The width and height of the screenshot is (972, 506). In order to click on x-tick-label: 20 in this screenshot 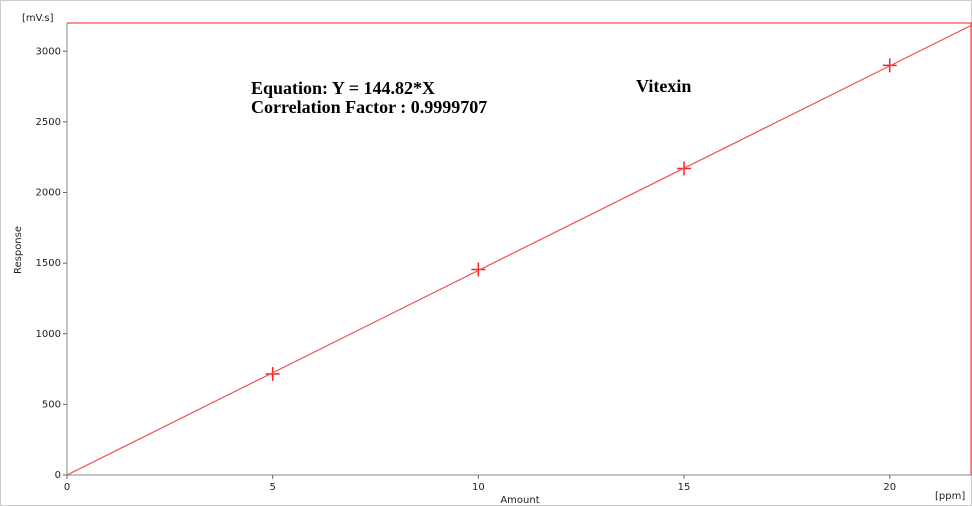, I will do `click(889, 487)`.